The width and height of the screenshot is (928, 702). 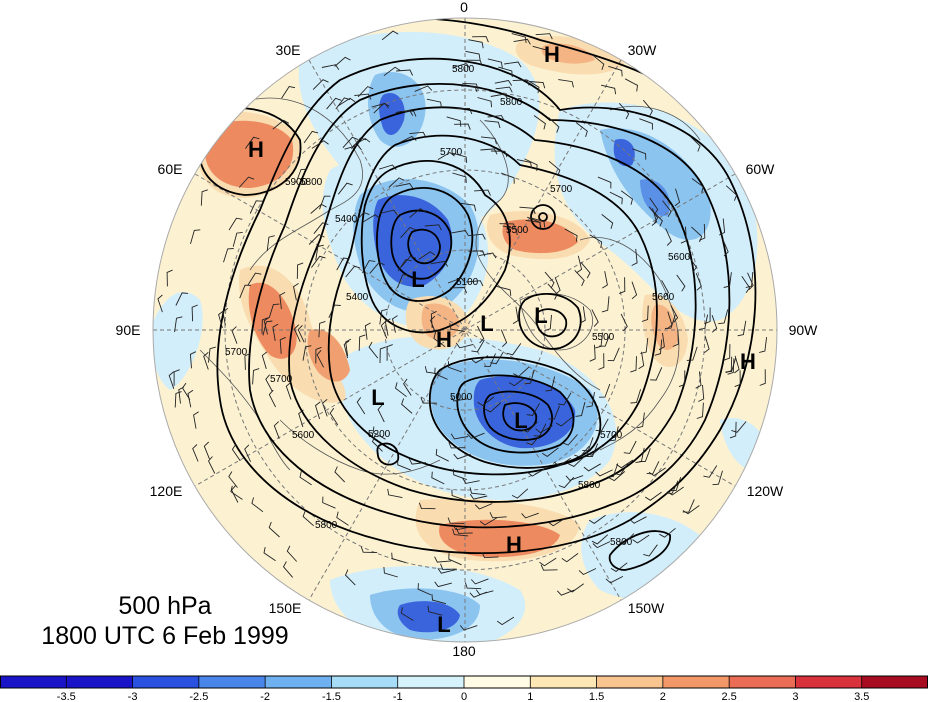 What do you see at coordinates (265, 696) in the screenshot?
I see `colorbar-tick-label: -2` at bounding box center [265, 696].